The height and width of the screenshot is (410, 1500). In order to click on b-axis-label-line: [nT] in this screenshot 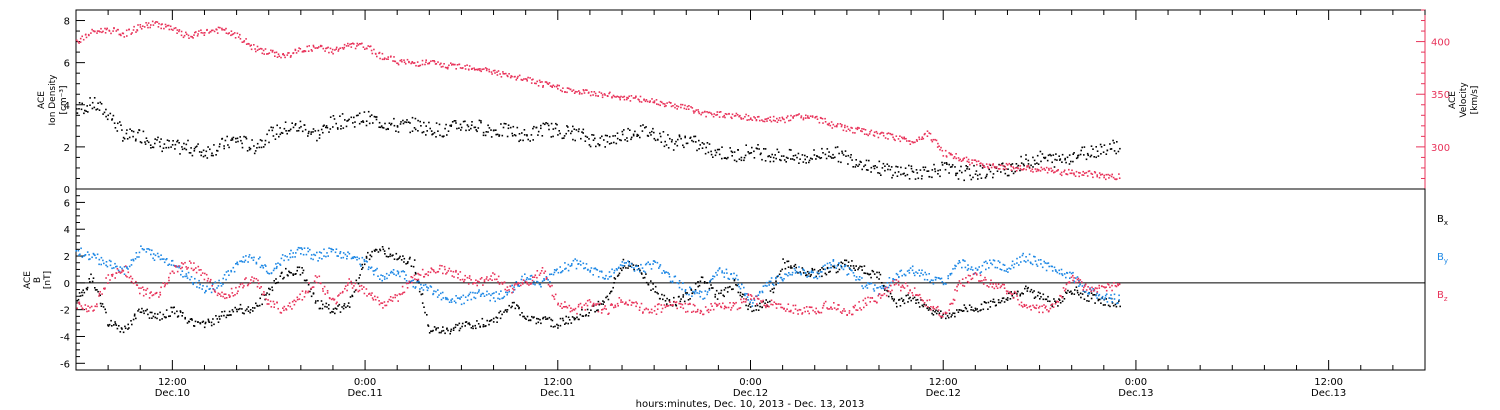, I will do `click(48, 280)`.